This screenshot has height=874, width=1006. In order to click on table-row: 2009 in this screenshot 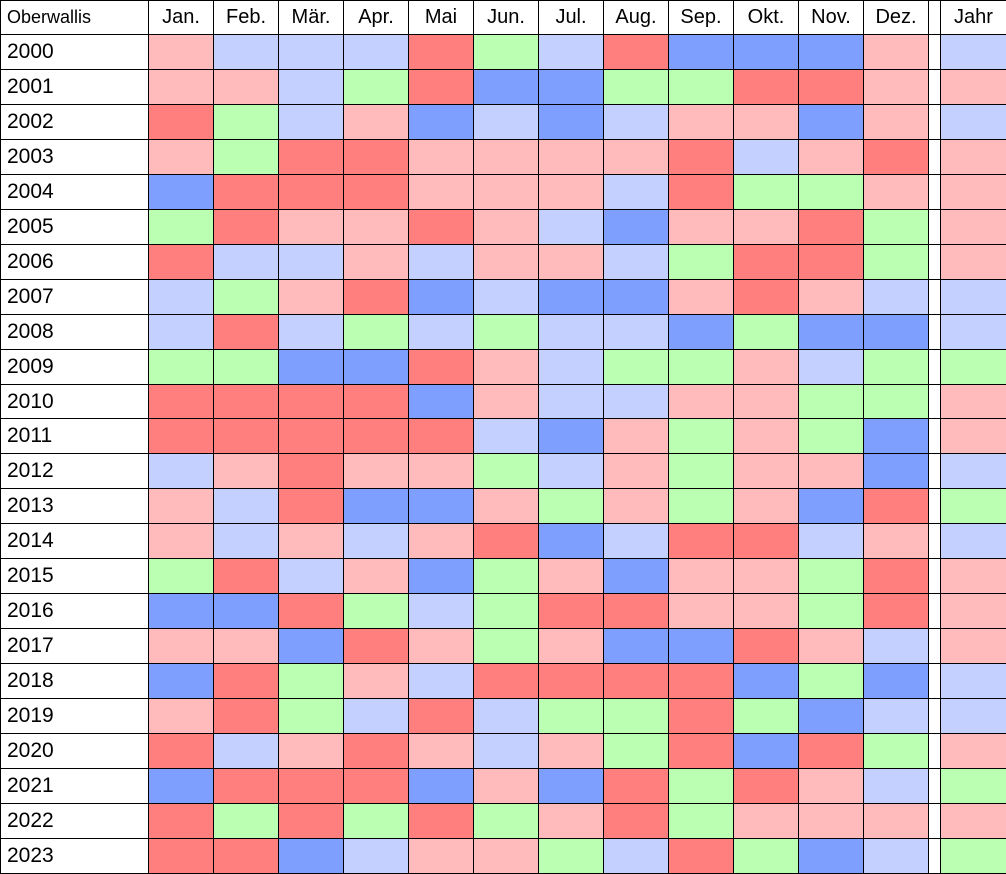, I will do `click(503, 366)`.